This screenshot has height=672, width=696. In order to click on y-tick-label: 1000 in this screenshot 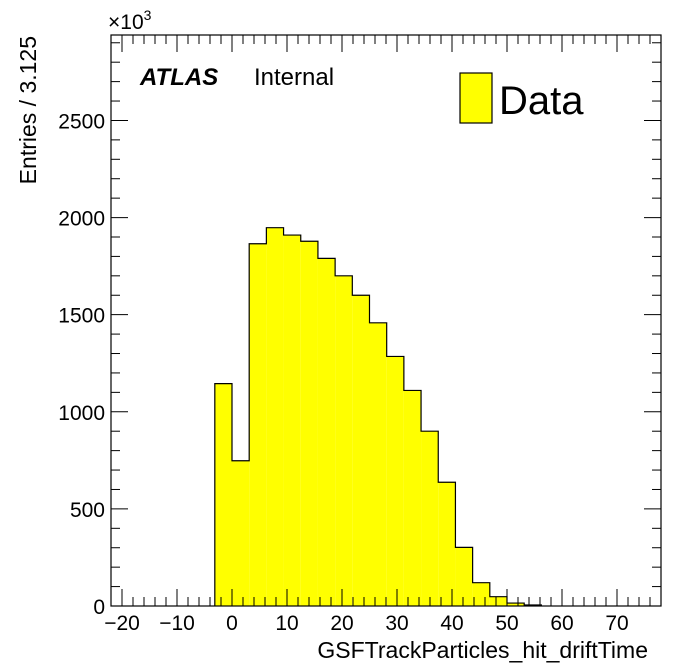, I will do `click(81, 413)`.